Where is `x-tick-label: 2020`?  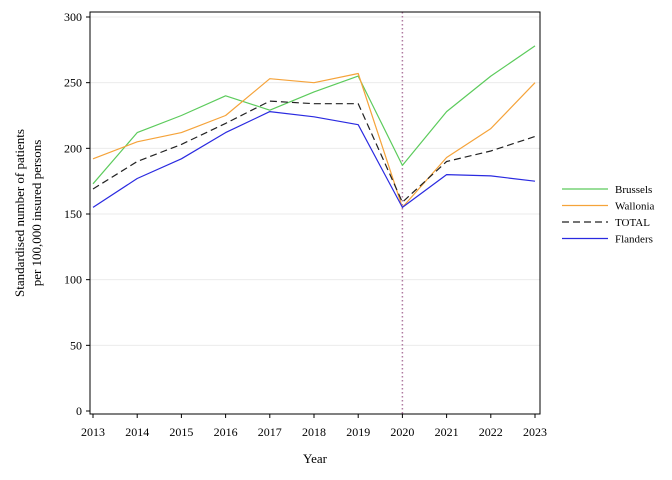 x-tick-label: 2020 is located at coordinates (402, 432).